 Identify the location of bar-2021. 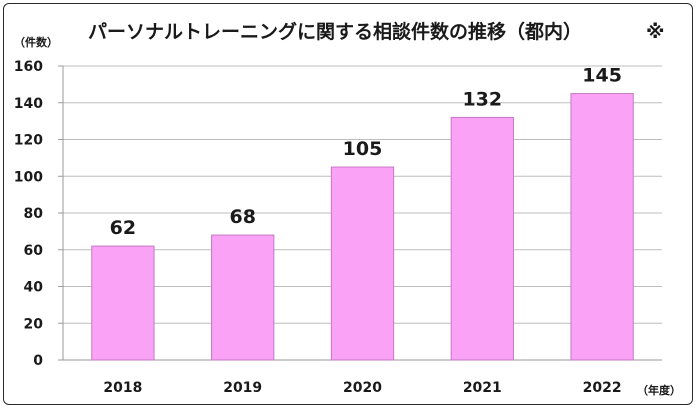
(482, 238).